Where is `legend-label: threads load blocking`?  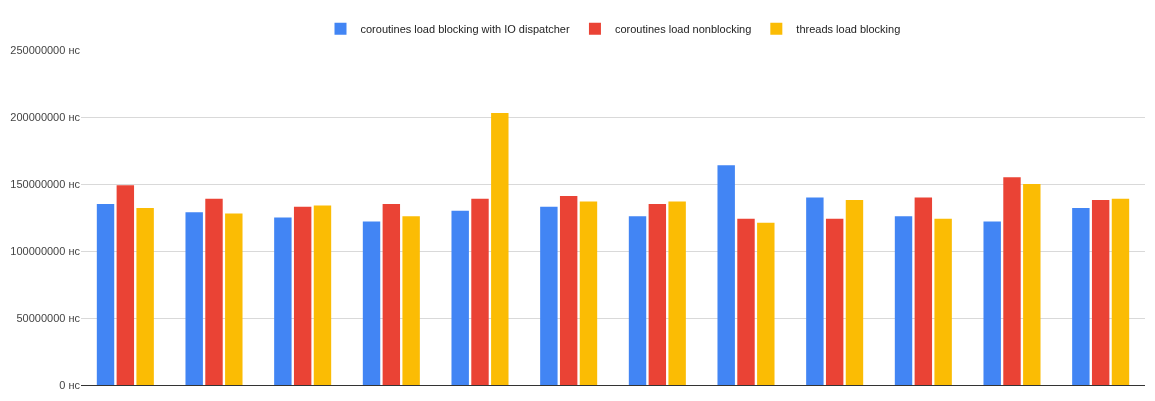
legend-label: threads load blocking is located at coordinates (848, 29).